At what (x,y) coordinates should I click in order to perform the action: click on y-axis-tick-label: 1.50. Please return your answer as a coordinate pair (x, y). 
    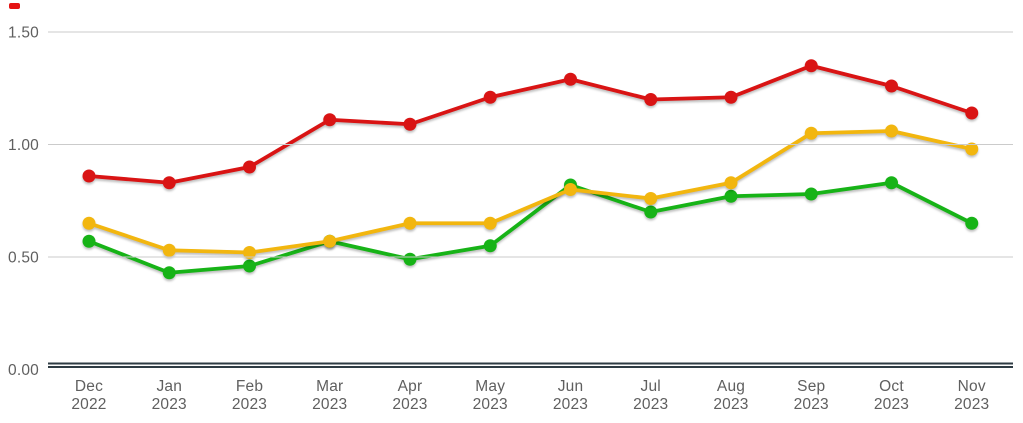
    Looking at the image, I should click on (23, 33).